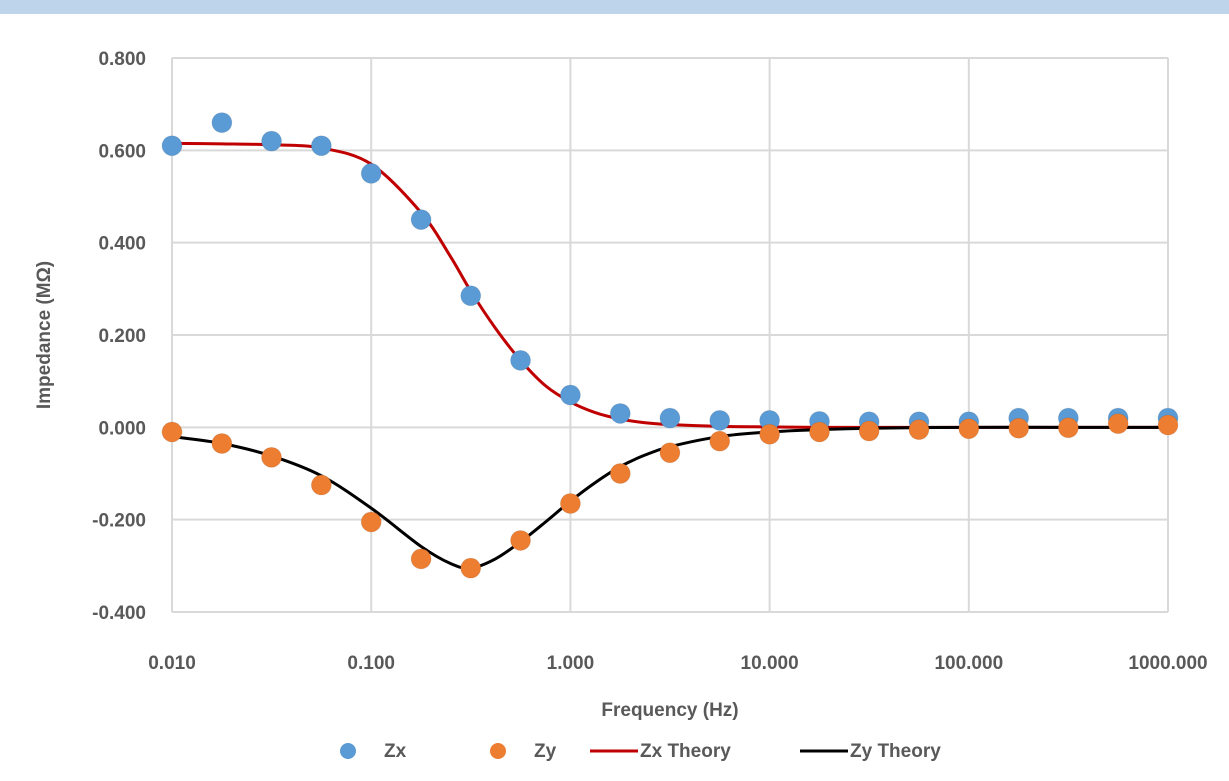 This screenshot has width=1229, height=781. What do you see at coordinates (1167, 663) in the screenshot?
I see `x-tick-label: 1000.000` at bounding box center [1167, 663].